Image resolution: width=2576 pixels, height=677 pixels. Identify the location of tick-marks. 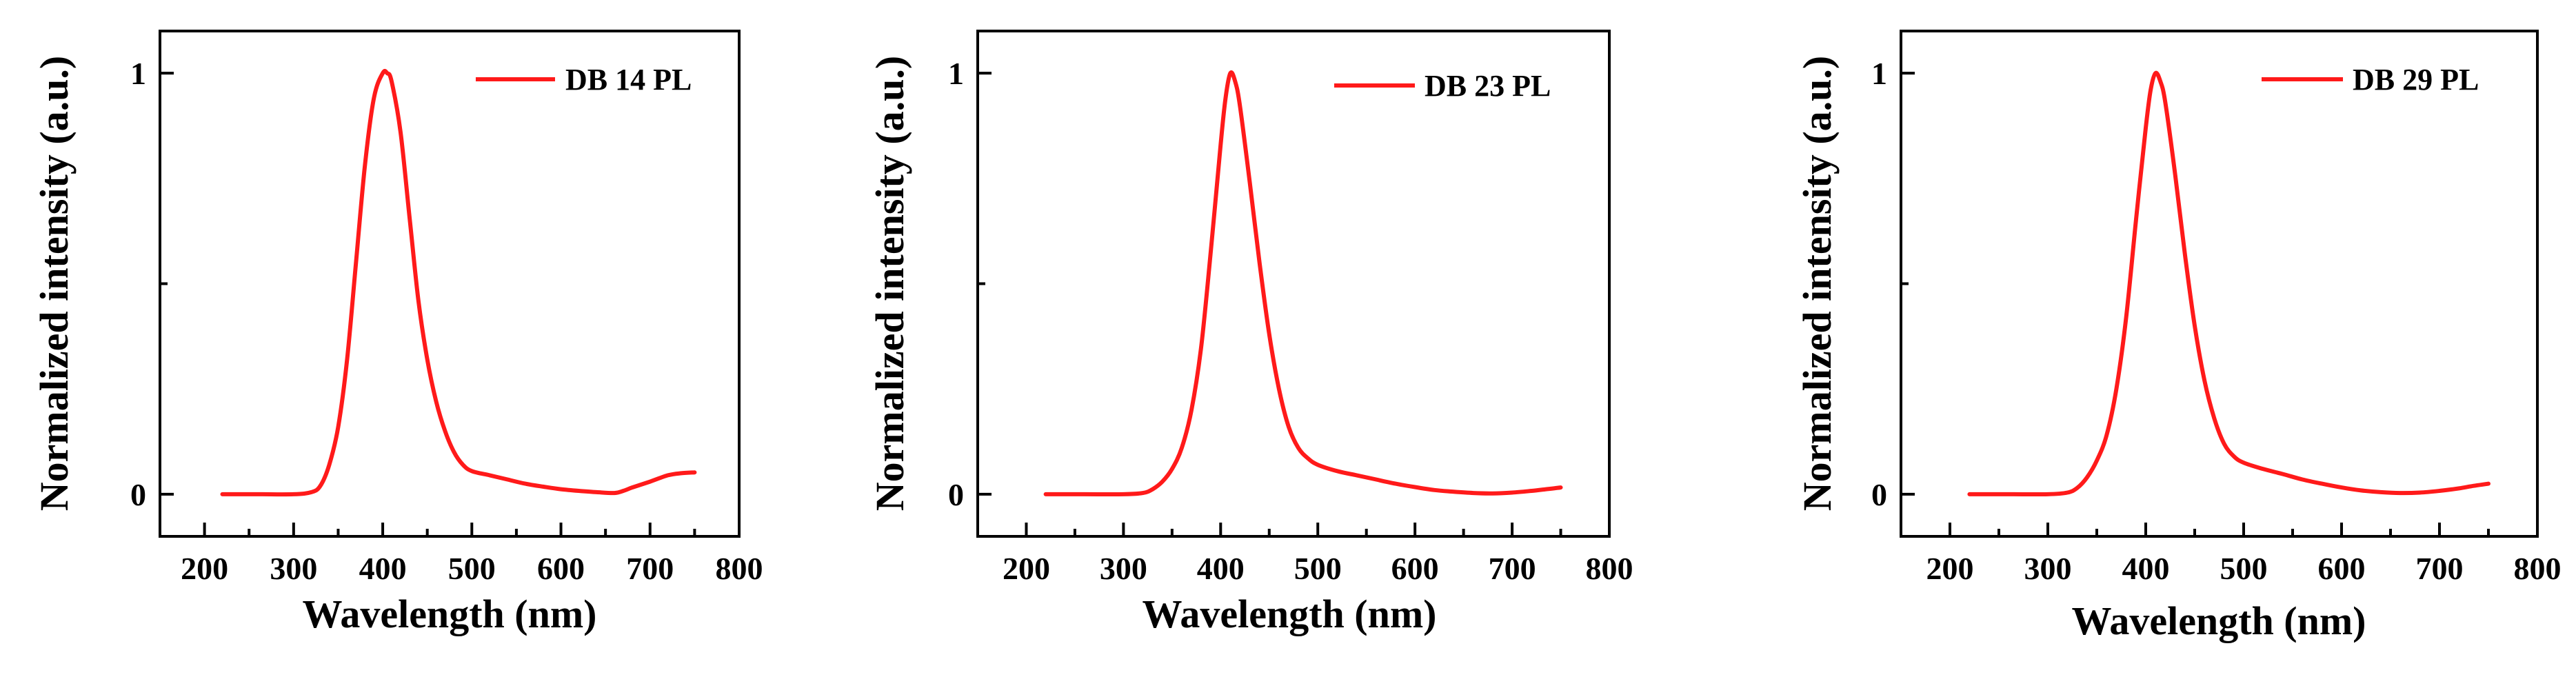
(428, 304).